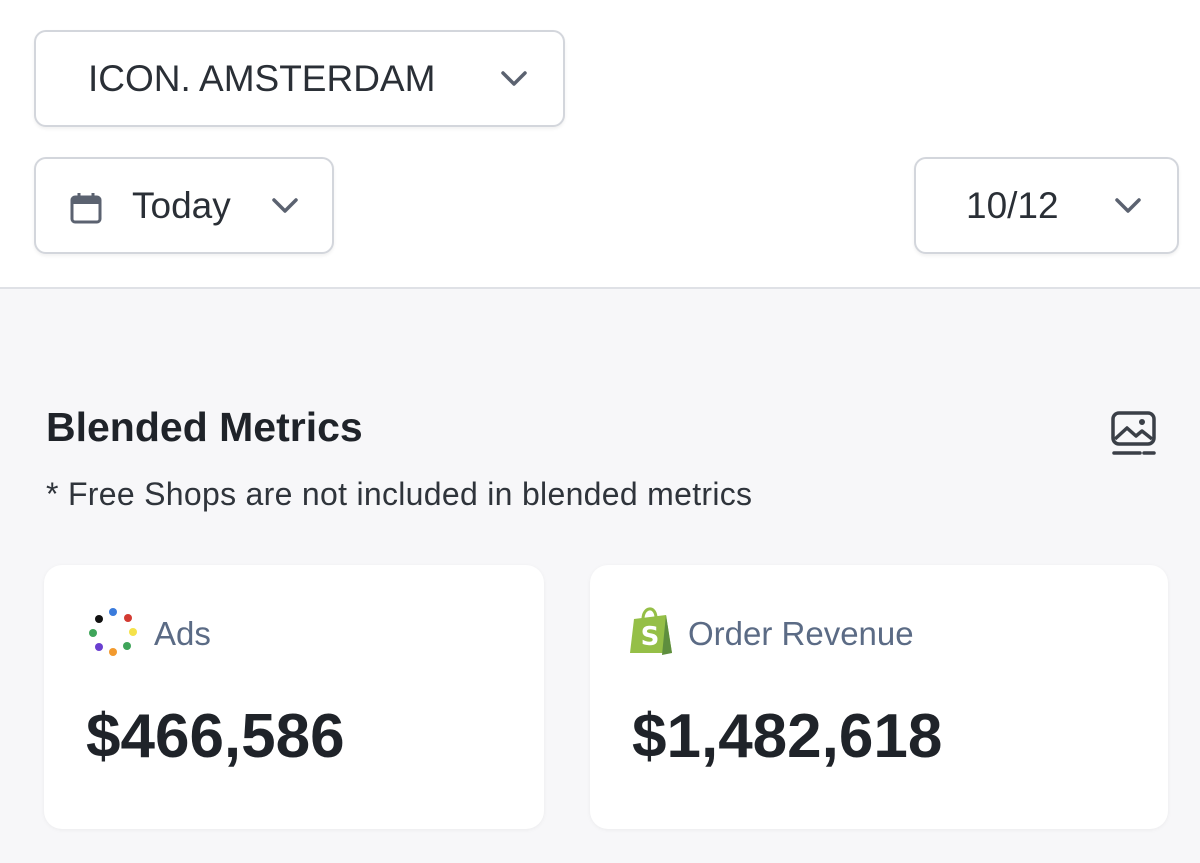 This screenshot has width=1200, height=863. Describe the element at coordinates (879, 697) in the screenshot. I see `metric-card: S Order Revenue $1,482,618` at that location.